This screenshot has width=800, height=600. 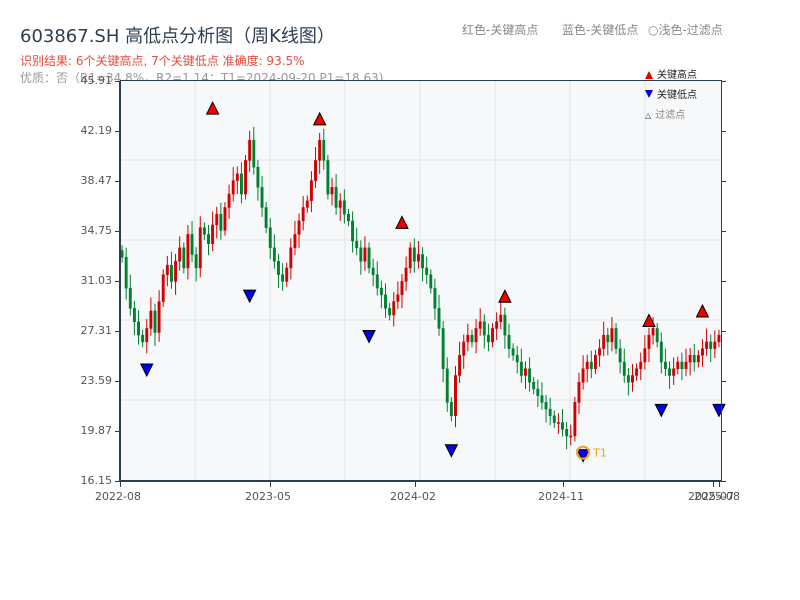 I want to click on y-tick-label: 42.19, so click(x=96, y=130).